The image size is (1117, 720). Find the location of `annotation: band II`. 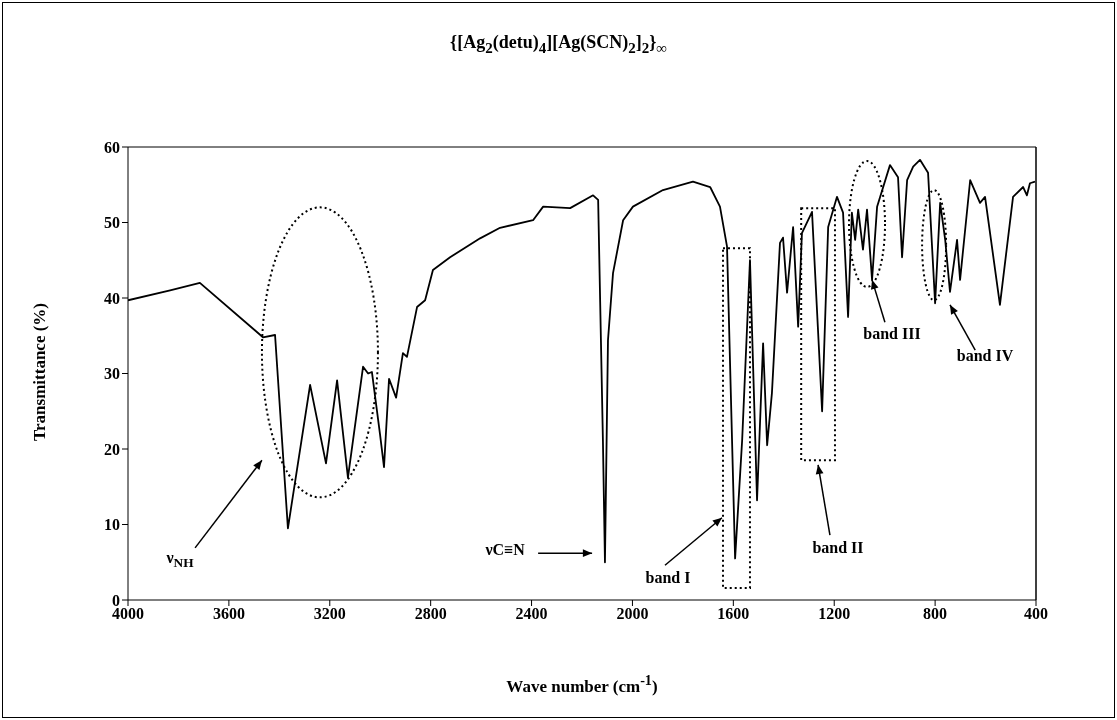

annotation: band II is located at coordinates (838, 548).